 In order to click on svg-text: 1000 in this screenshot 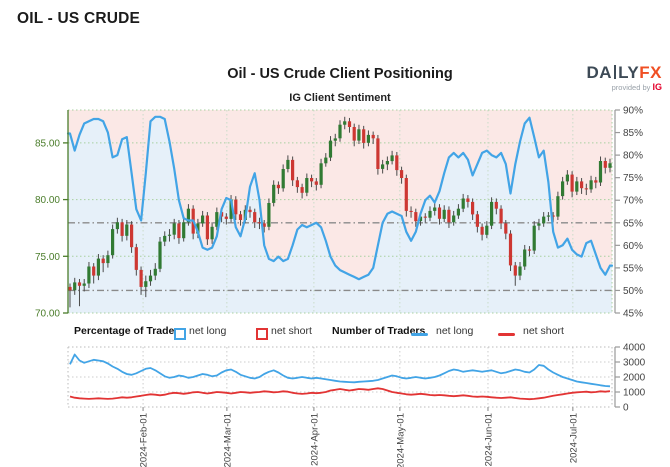, I will do `click(634, 393)`.